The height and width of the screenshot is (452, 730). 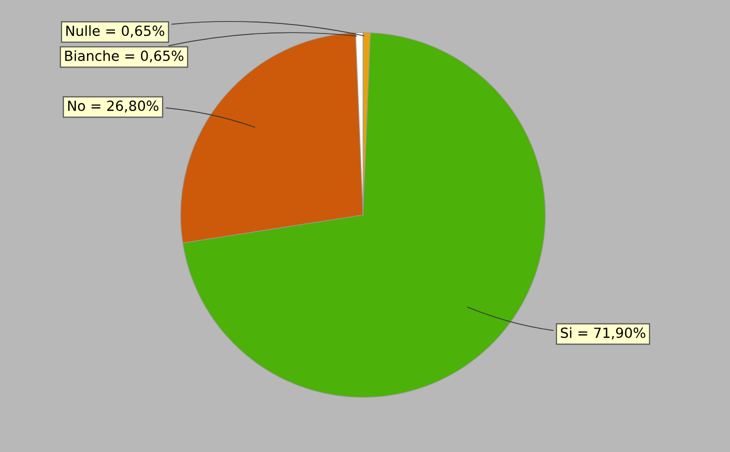 What do you see at coordinates (603, 333) in the screenshot?
I see `slice-label: Si = 71,90%` at bounding box center [603, 333].